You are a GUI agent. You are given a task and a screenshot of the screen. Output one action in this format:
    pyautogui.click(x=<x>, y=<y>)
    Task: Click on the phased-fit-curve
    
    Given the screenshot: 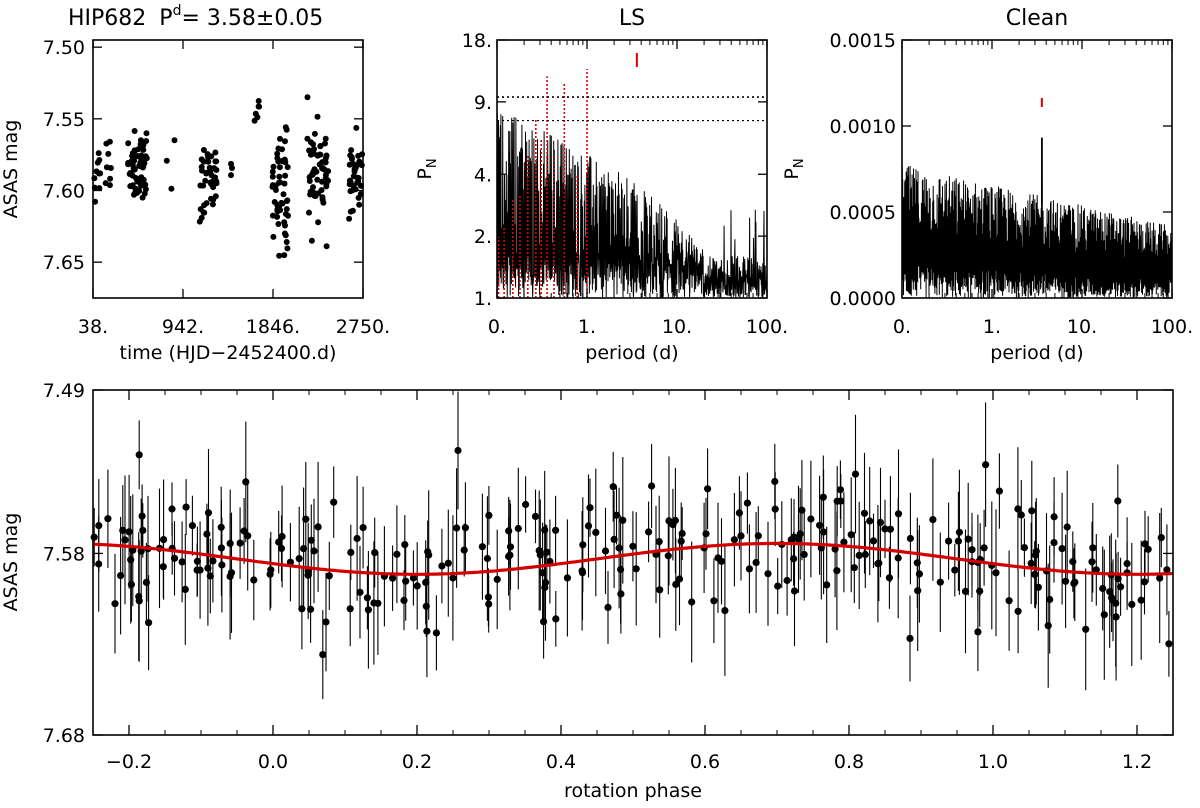 What is the action you would take?
    pyautogui.click(x=633, y=558)
    